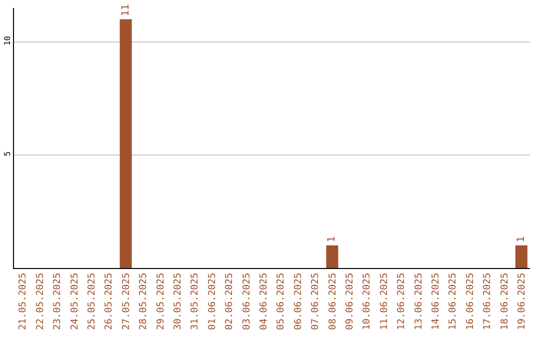 Image resolution: width=540 pixels, height=340 pixels. I want to click on x-tick-label: 24.05.2025, so click(74, 301).